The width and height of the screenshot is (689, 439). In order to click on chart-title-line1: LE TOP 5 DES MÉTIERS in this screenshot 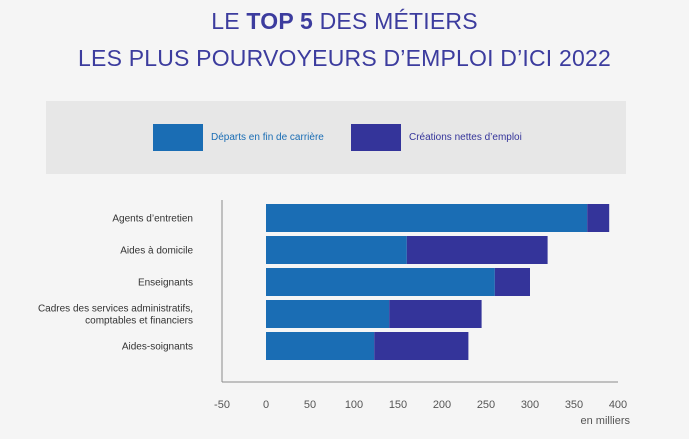, I will do `click(344, 21)`.